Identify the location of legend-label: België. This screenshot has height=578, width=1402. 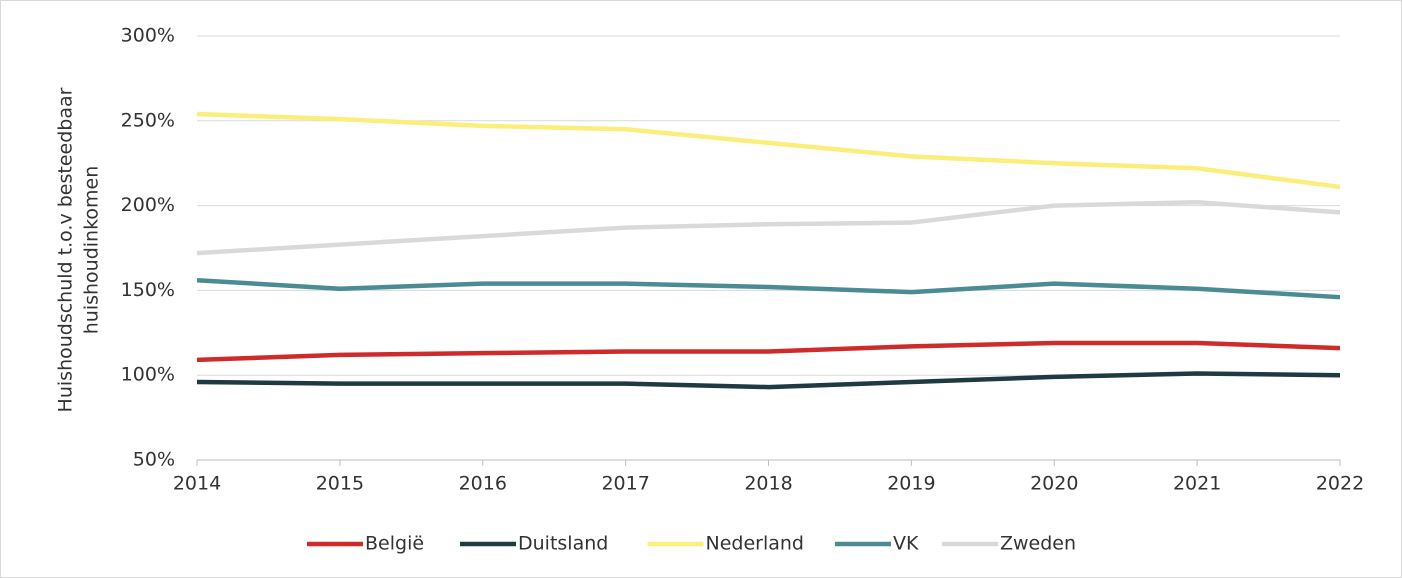
(394, 544).